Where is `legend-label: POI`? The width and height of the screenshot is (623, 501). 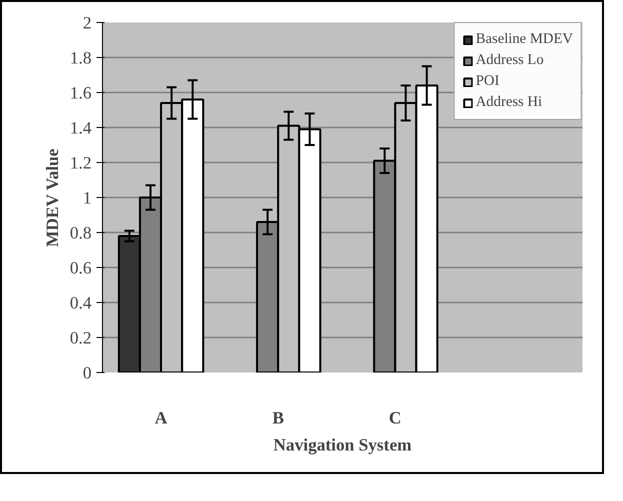
legend-label: POI is located at coordinates (488, 81).